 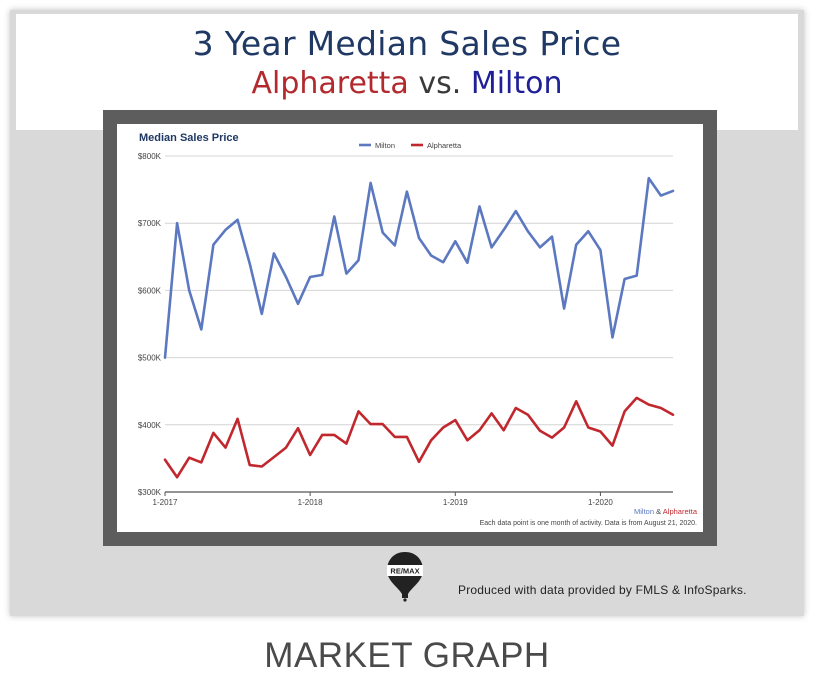 What do you see at coordinates (680, 511) in the screenshot?
I see `source-source-suffix: Alpharetta` at bounding box center [680, 511].